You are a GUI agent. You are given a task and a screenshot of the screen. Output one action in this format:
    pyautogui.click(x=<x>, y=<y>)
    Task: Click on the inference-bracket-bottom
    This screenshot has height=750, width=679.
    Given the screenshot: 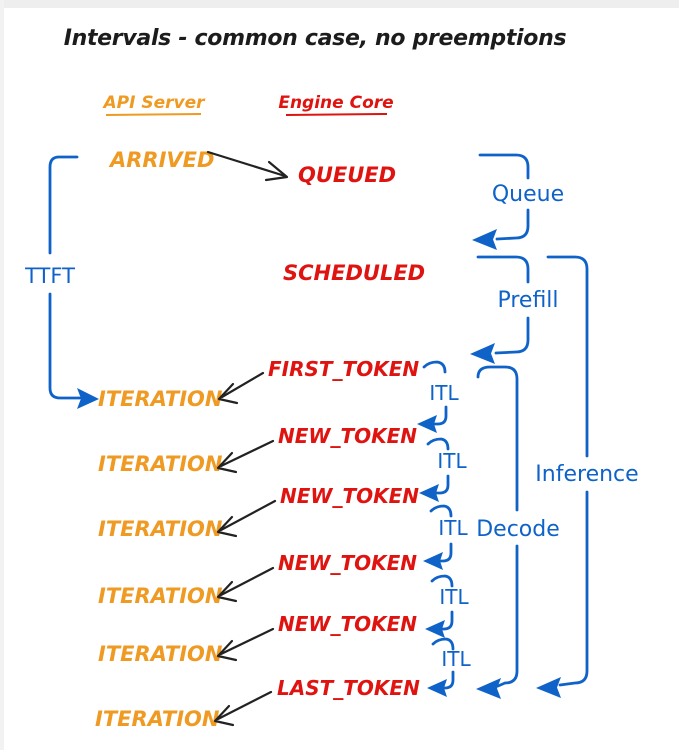 What is the action you would take?
    pyautogui.click(x=573, y=588)
    